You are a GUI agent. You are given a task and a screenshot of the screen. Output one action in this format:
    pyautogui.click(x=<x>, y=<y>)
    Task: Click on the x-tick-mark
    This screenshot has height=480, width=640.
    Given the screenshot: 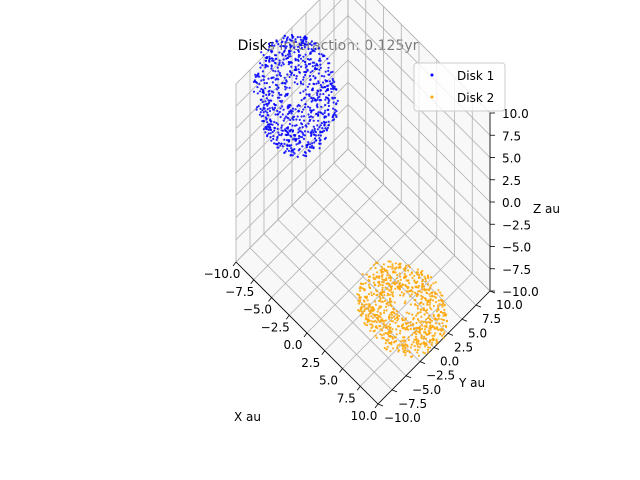 What is the action you would take?
    pyautogui.click(x=270, y=299)
    